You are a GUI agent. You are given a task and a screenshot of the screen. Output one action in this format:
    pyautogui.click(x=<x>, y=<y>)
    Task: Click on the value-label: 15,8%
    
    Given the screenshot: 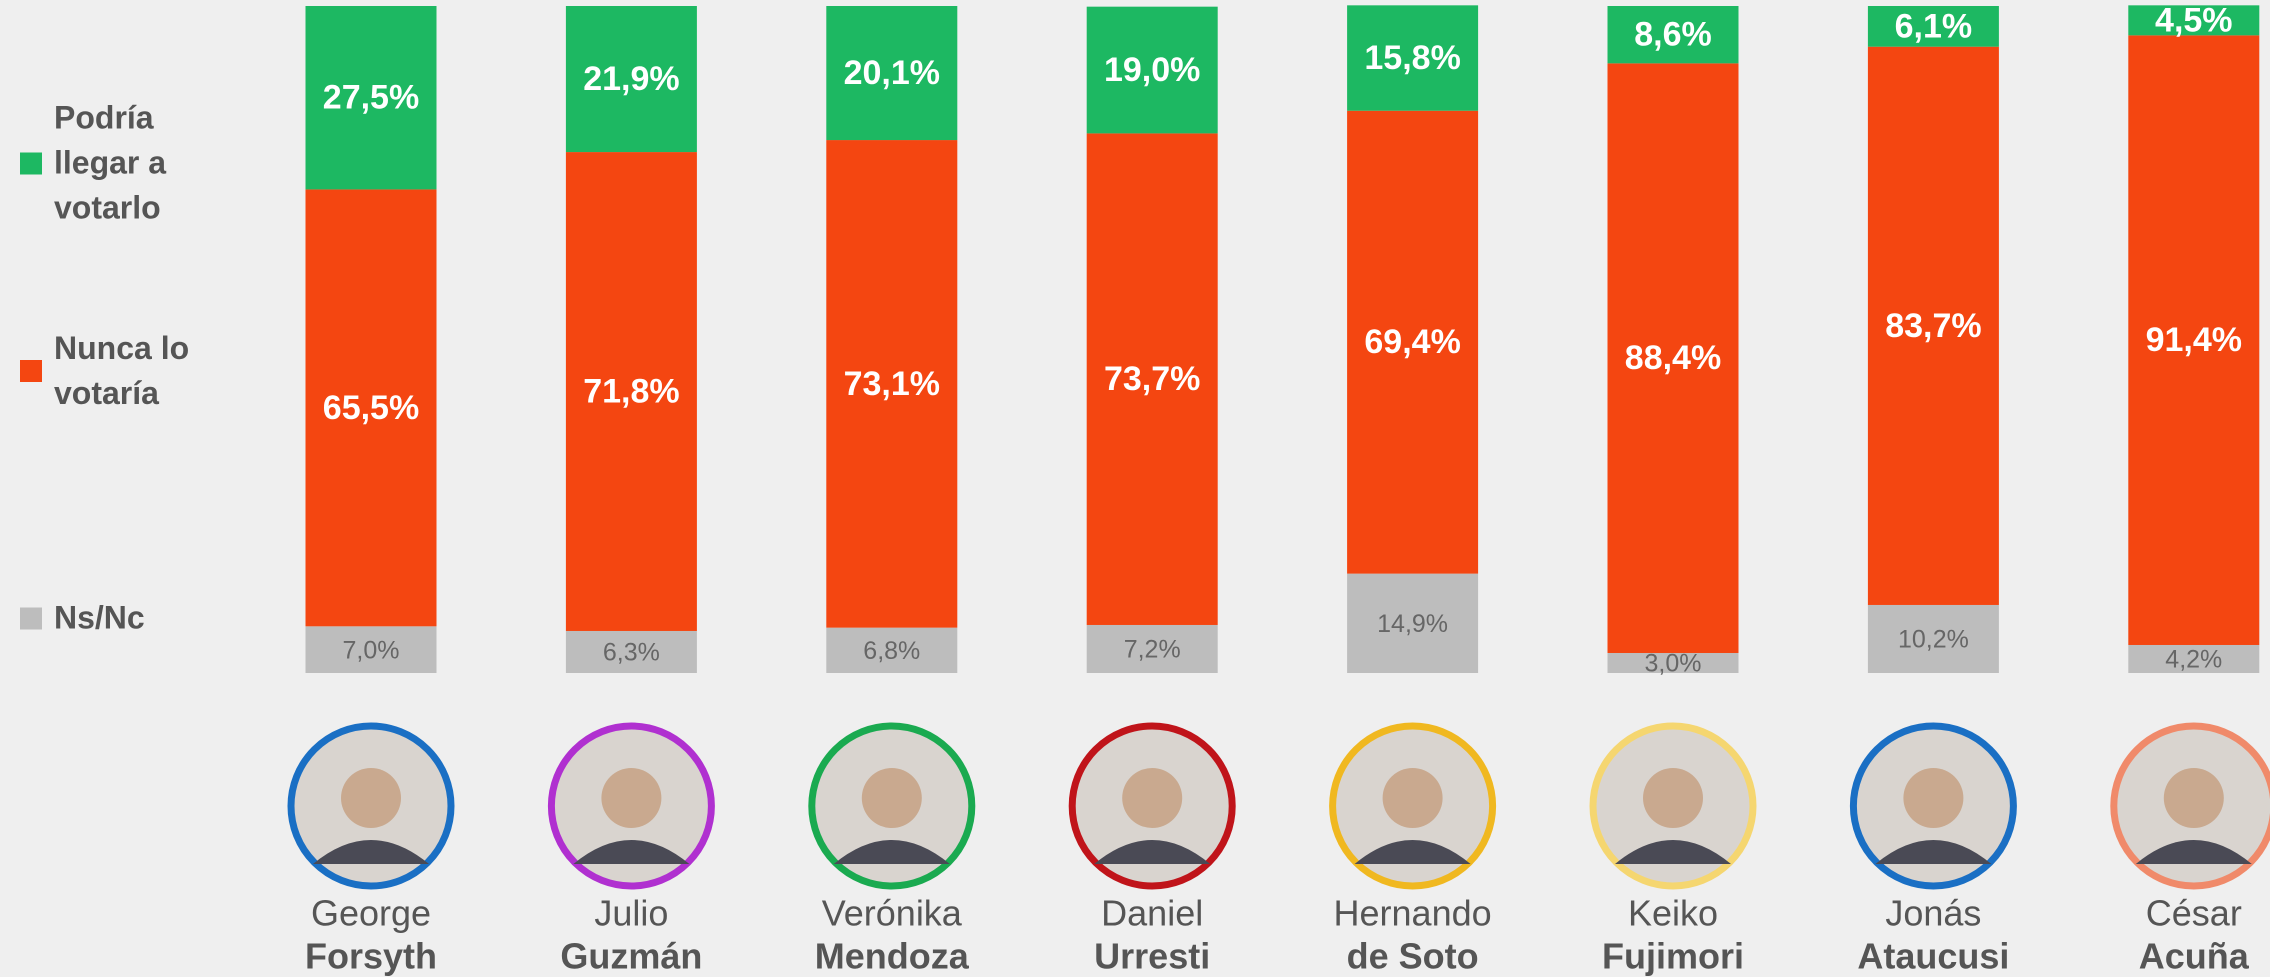 What is the action you would take?
    pyautogui.click(x=1412, y=58)
    